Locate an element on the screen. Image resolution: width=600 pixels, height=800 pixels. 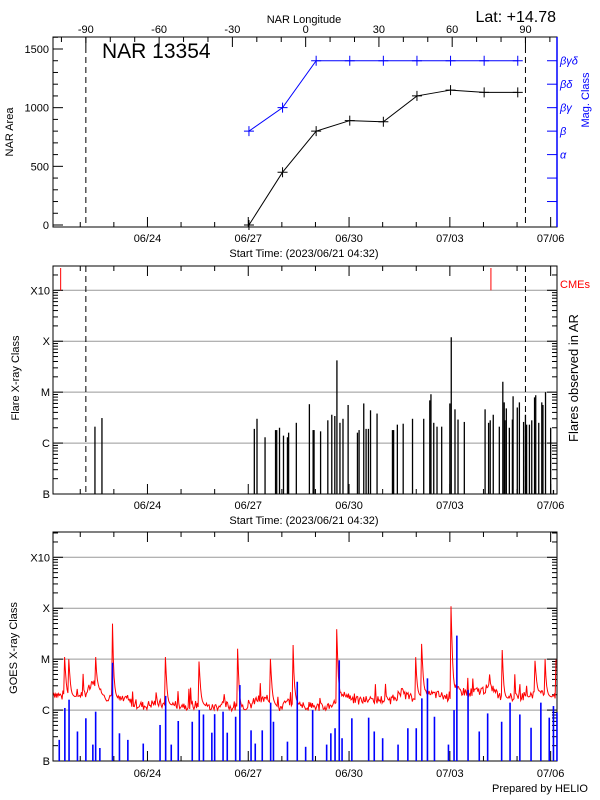
panel1-xlabel: Start Time: (2023/06/21 04:32) is located at coordinates (303, 254).